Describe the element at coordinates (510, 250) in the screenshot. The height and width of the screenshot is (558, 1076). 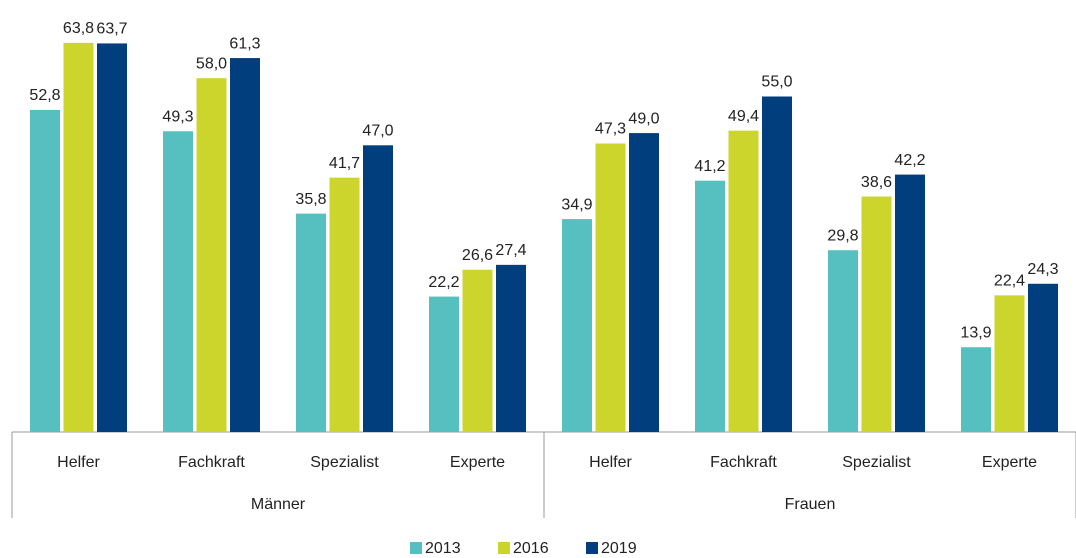
I see `data-label: 27,4` at that location.